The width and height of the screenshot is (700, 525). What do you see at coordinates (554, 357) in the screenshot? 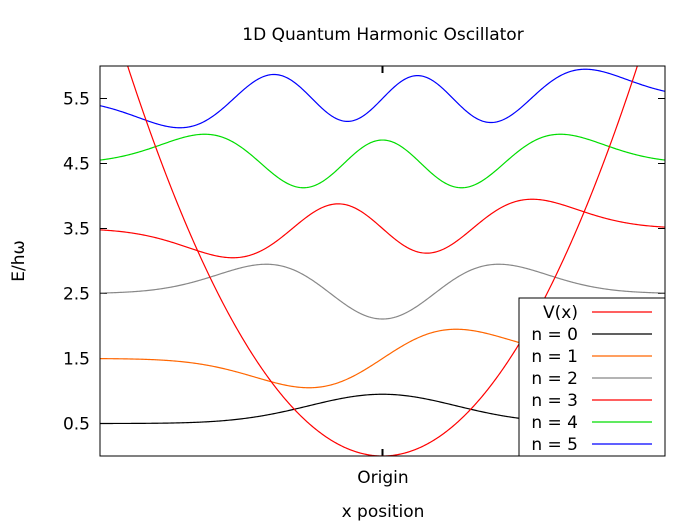
I see `legend-label-n1: n = 1` at bounding box center [554, 357].